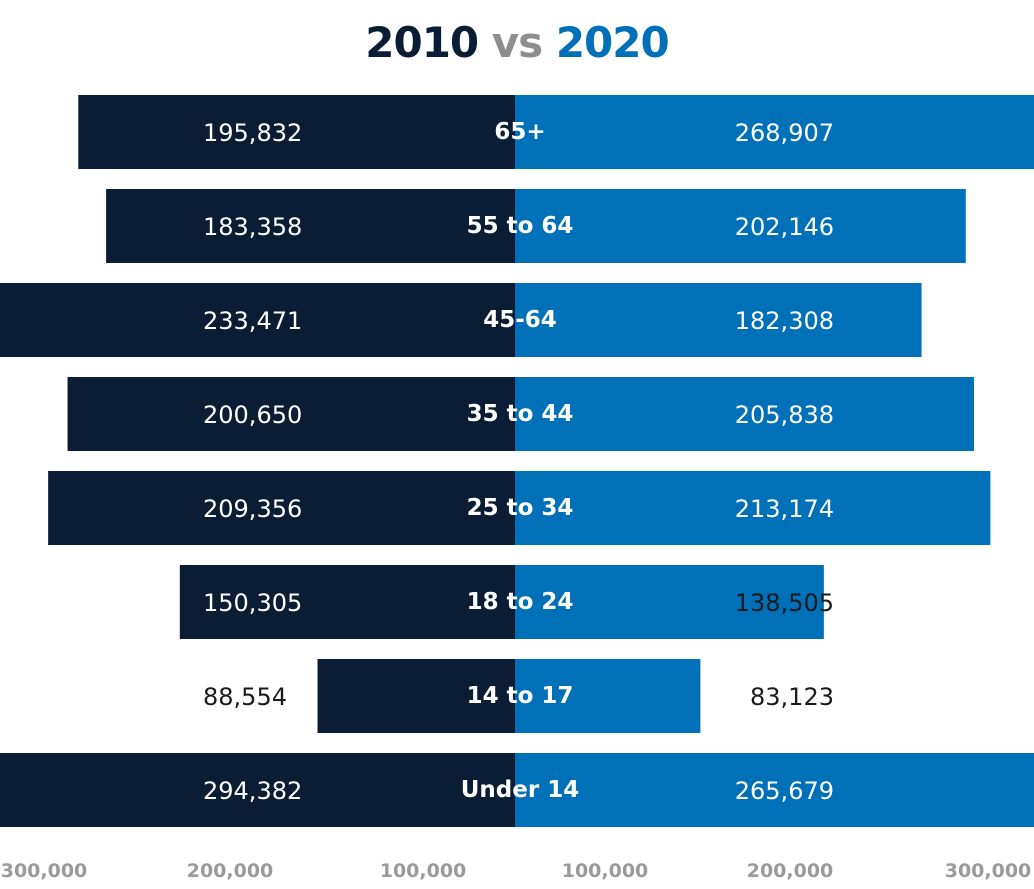 This screenshot has height=889, width=1034. I want to click on value-label-2020: 138,505, so click(784, 603).